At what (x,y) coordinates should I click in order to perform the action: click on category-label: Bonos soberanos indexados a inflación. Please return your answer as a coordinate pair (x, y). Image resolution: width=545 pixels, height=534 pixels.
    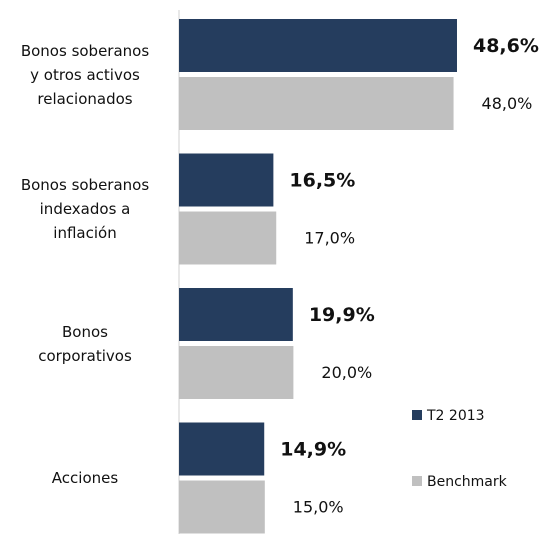
    Looking at the image, I should click on (85, 209).